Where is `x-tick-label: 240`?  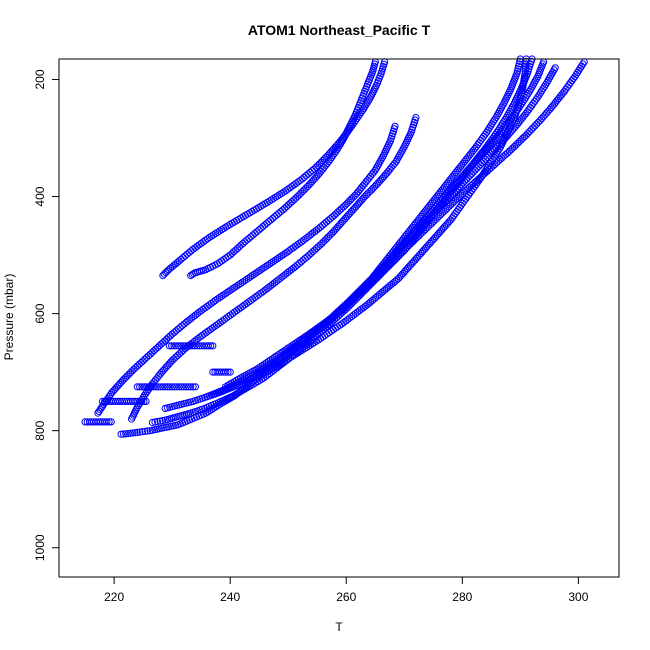 x-tick-label: 240 is located at coordinates (230, 597).